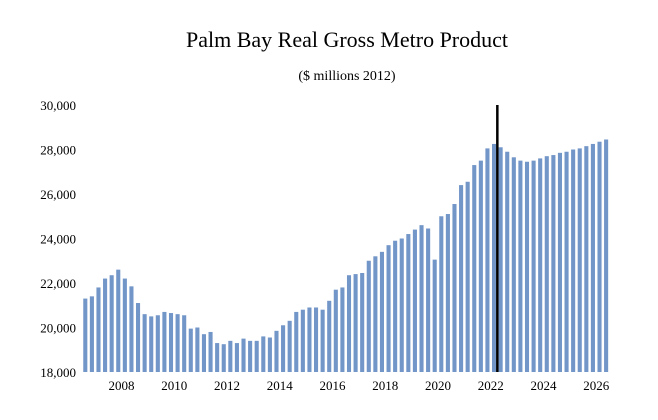 The height and width of the screenshot is (420, 658). I want to click on x-tick-label: 2026, so click(596, 385).